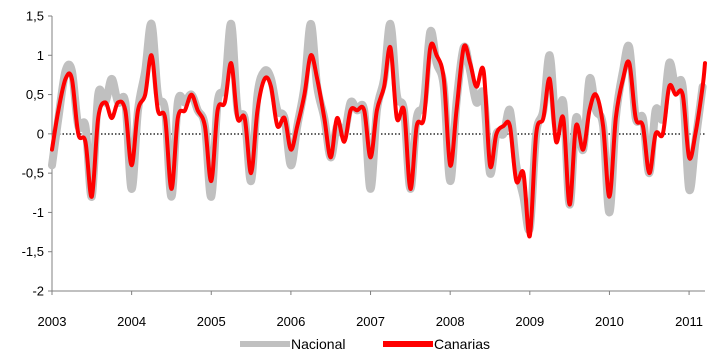 The image size is (707, 353). I want to click on x-tick-label: 2007, so click(370, 321).